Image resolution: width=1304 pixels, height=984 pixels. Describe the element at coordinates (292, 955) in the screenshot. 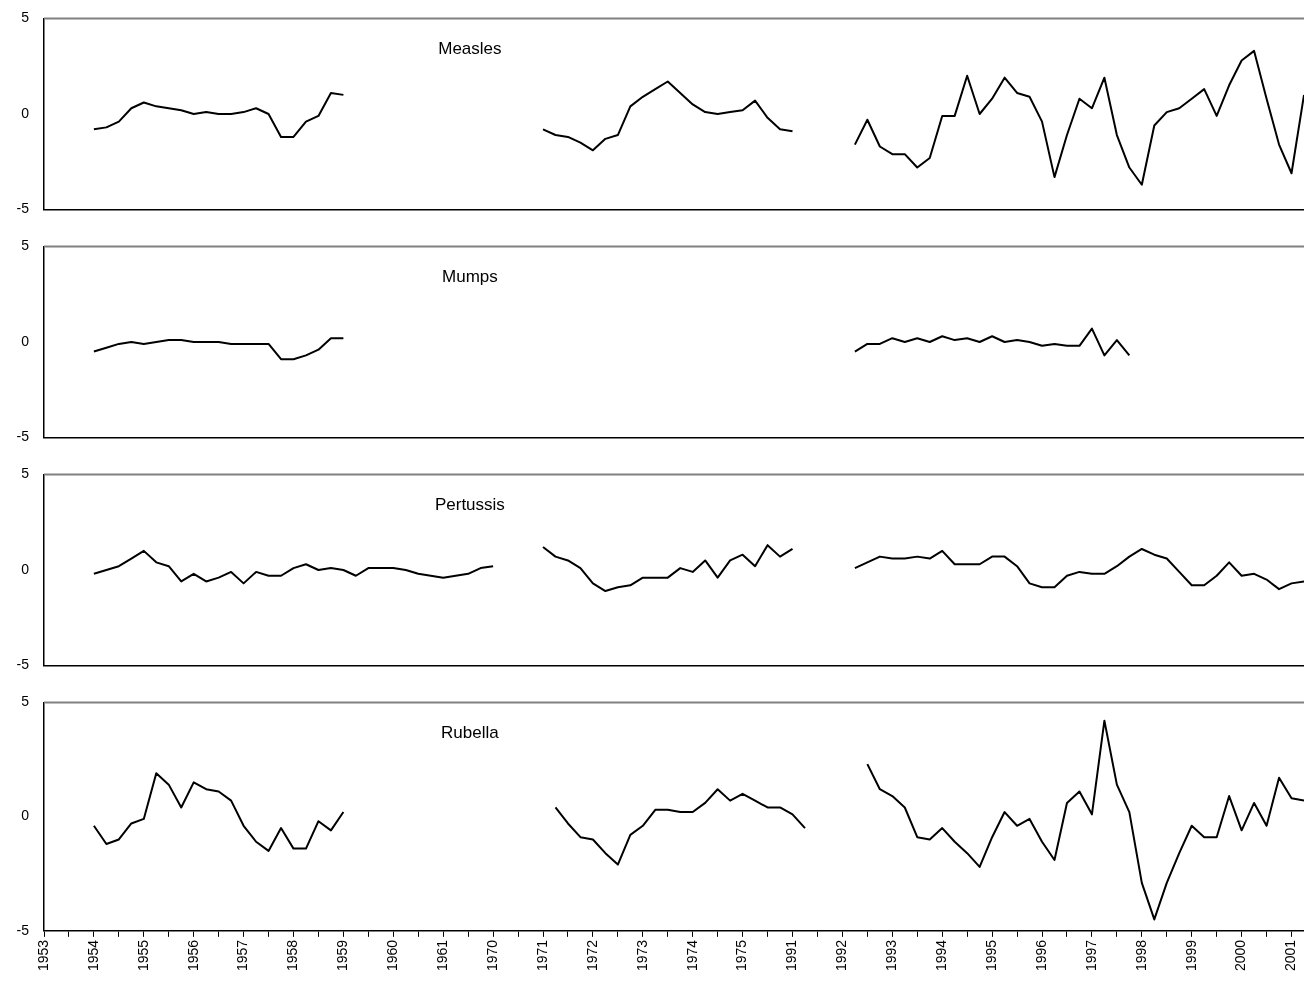

I see `x-tick-label: 1958` at that location.